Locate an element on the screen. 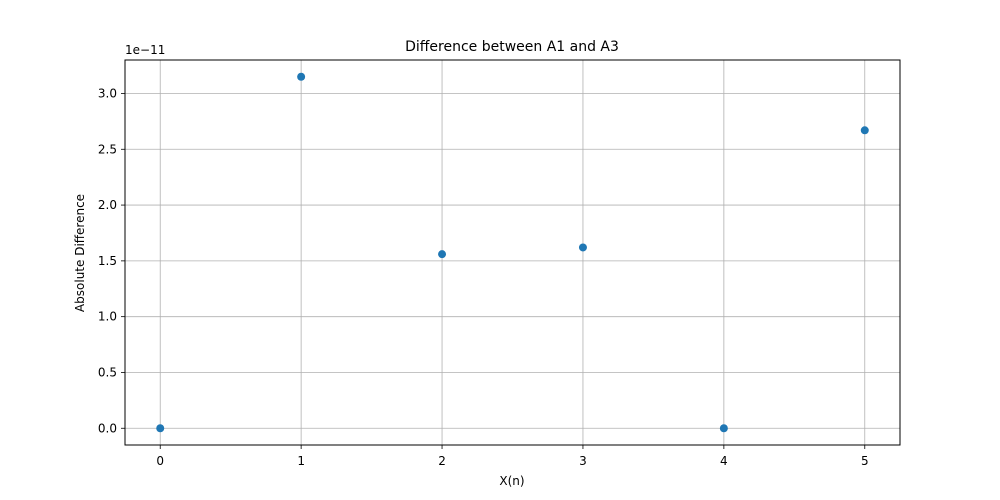 This screenshot has height=500, width=1000. y-tick-label: 0.0 is located at coordinates (107, 428).